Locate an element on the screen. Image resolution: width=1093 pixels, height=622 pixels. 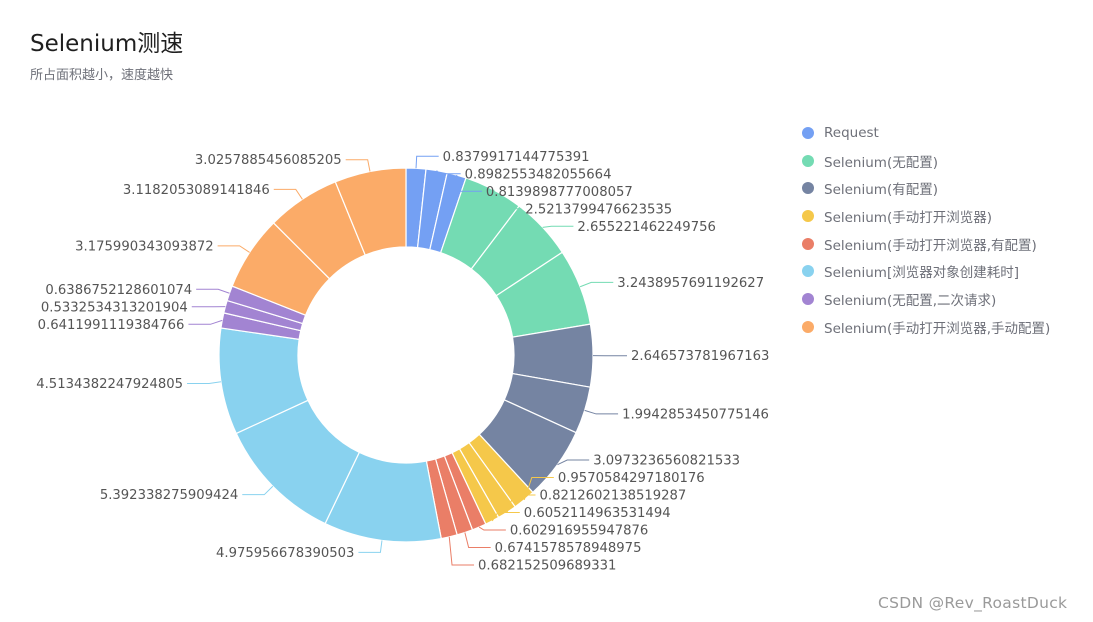
slice-value-label: 5.392338275909424 is located at coordinates (169, 495).